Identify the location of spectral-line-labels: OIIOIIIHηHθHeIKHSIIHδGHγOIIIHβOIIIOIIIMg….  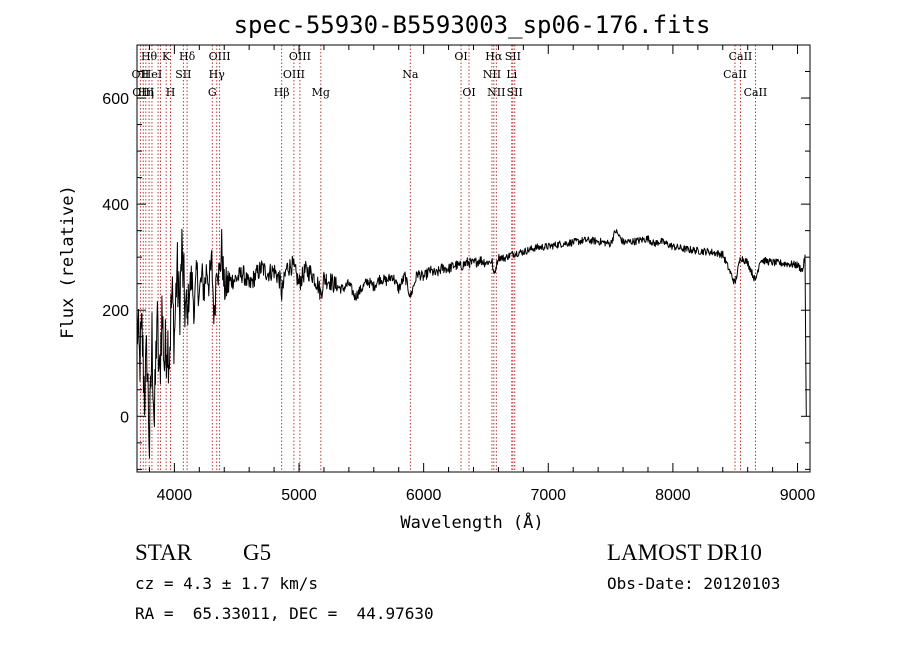
(450, 74).